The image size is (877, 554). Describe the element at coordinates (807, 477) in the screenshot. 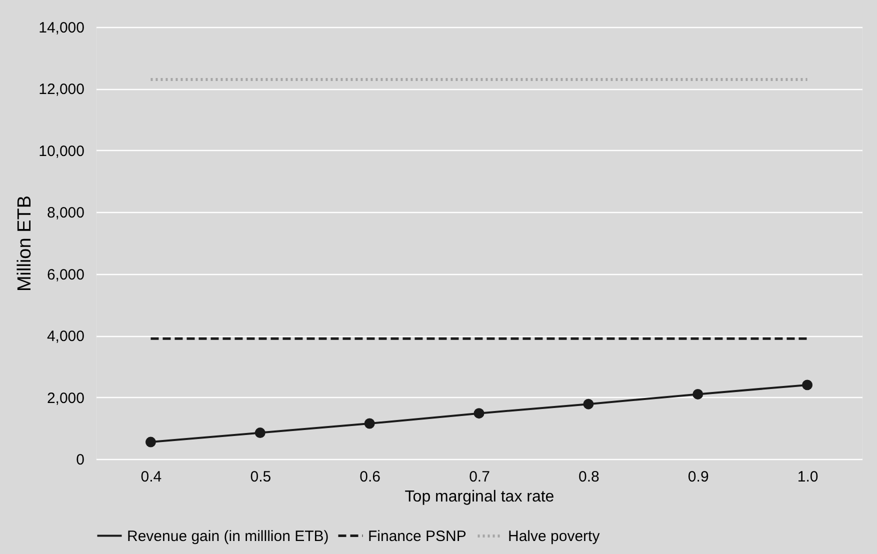

I see `x-tick-label: 1.0` at that location.